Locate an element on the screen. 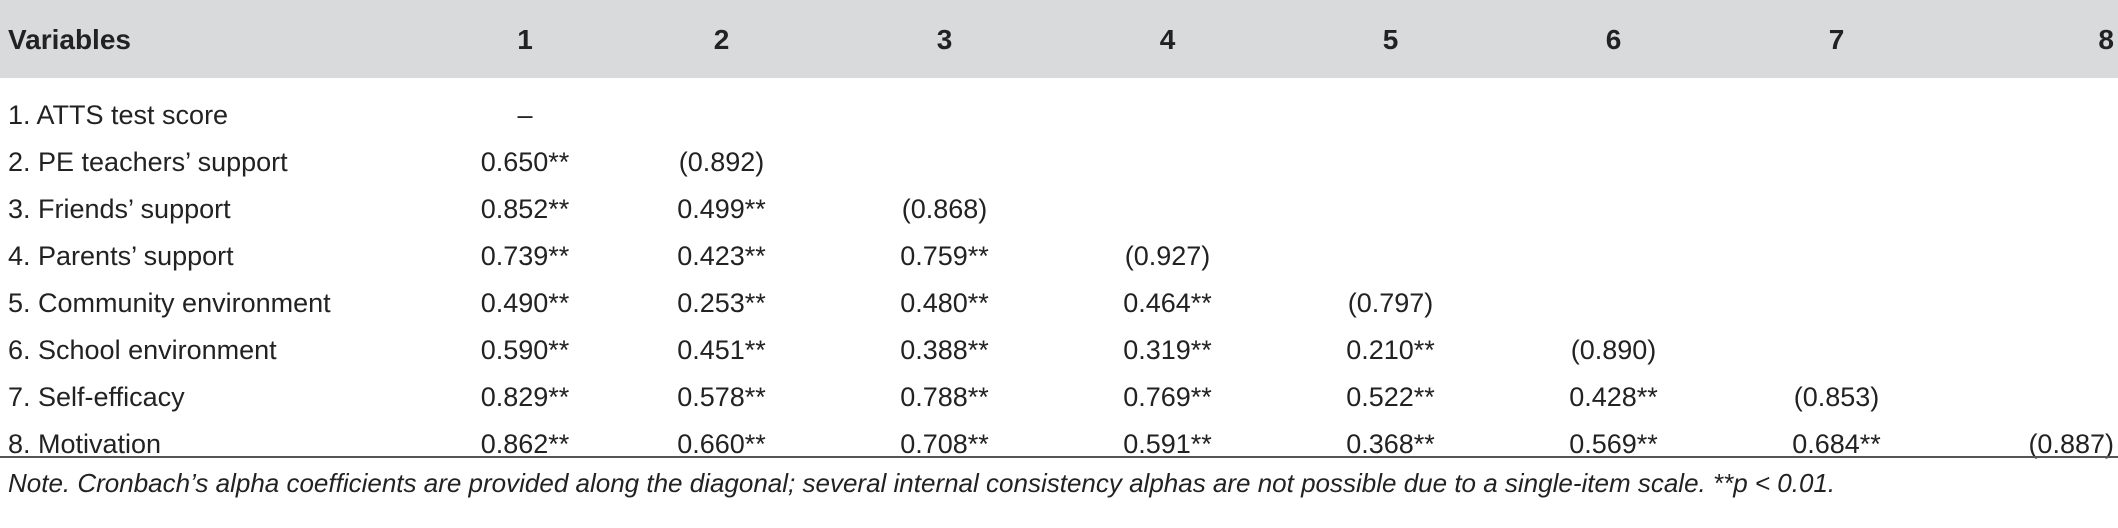 Image resolution: width=2118 pixels, height=528 pixels. table-cell: – is located at coordinates (525, 115).